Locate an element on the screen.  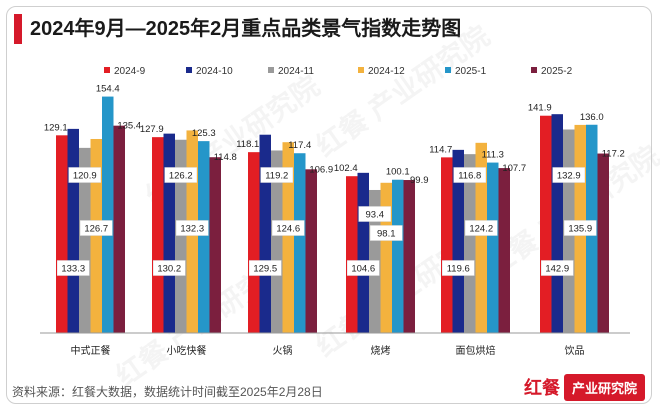
value-label: 120.9 is located at coordinates (85, 176).